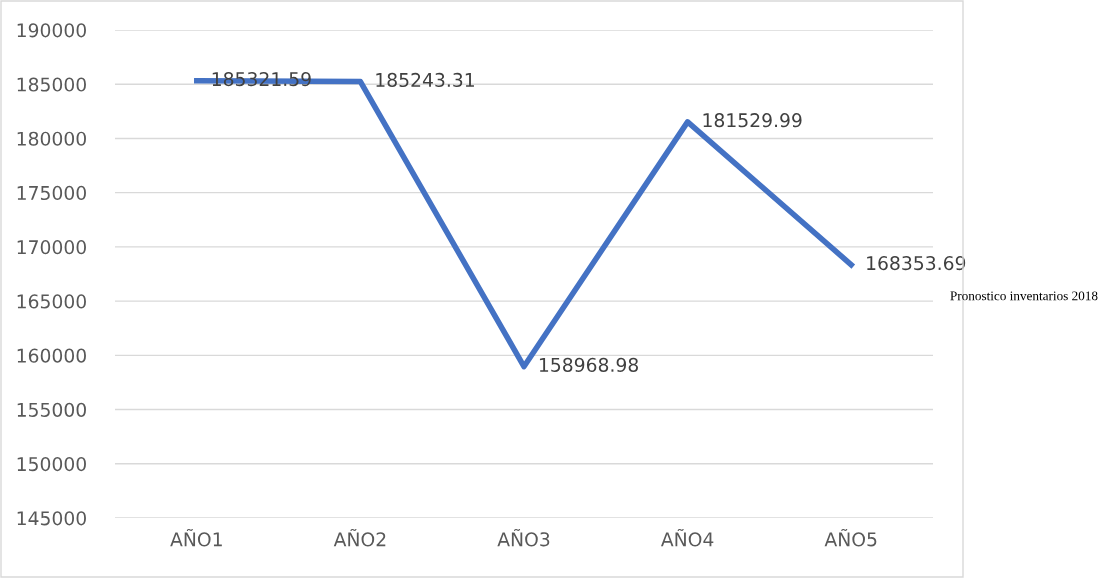  I want to click on y-tick-label: 185000, so click(51, 84).